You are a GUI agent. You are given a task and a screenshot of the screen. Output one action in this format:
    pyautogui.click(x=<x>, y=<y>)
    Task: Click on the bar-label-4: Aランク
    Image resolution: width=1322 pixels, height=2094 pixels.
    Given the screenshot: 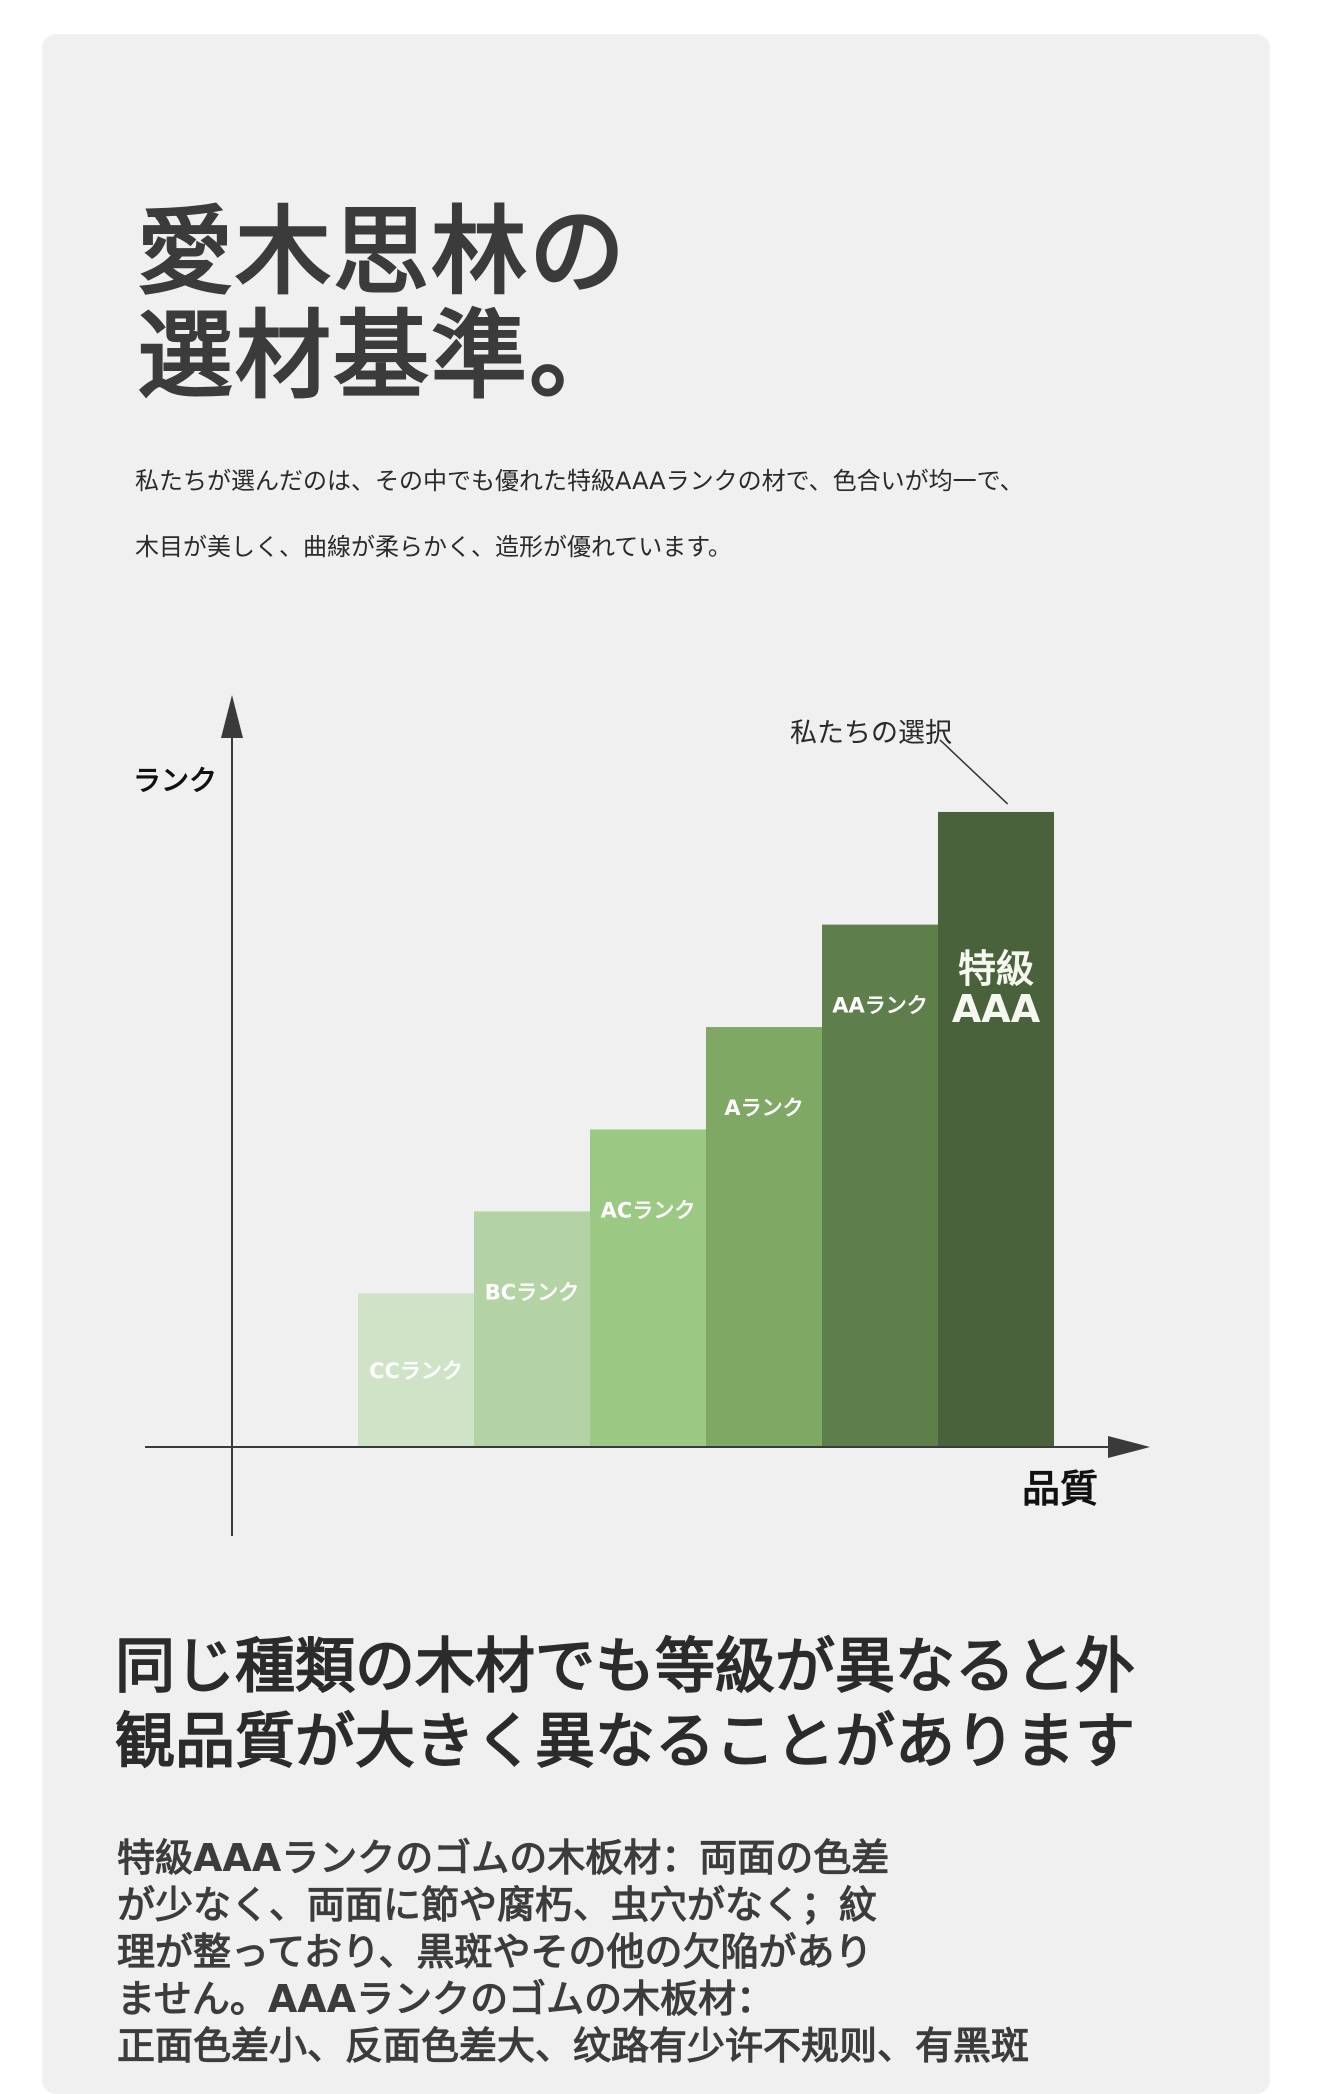 What is the action you would take?
    pyautogui.click(x=763, y=1108)
    